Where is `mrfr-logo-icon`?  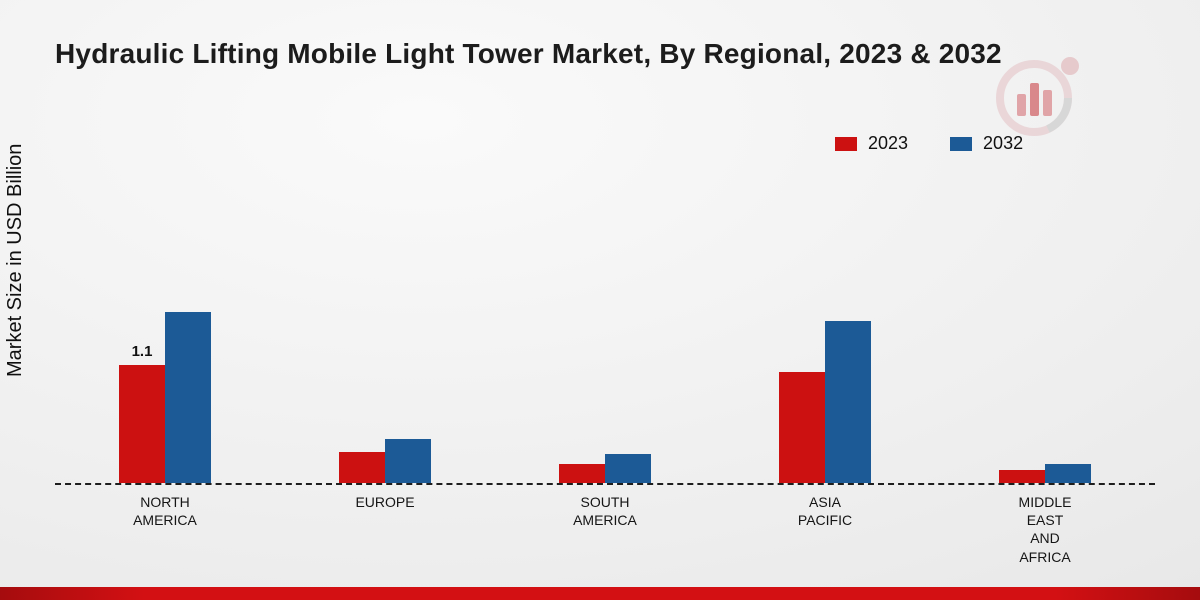
mrfr-logo-icon is located at coordinates (1037, 96).